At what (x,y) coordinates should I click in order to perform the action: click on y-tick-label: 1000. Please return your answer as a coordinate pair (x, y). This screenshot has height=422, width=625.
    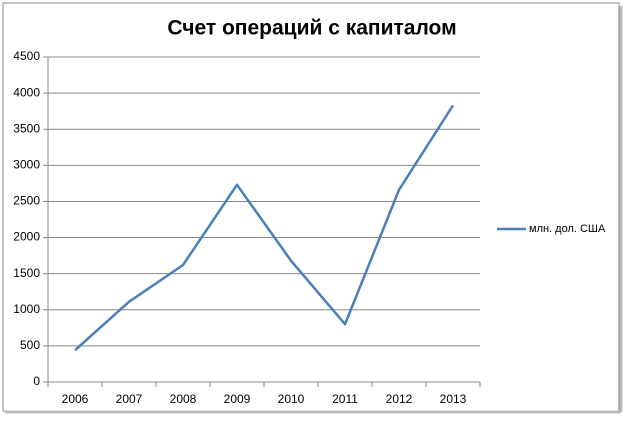
    Looking at the image, I should click on (26, 309).